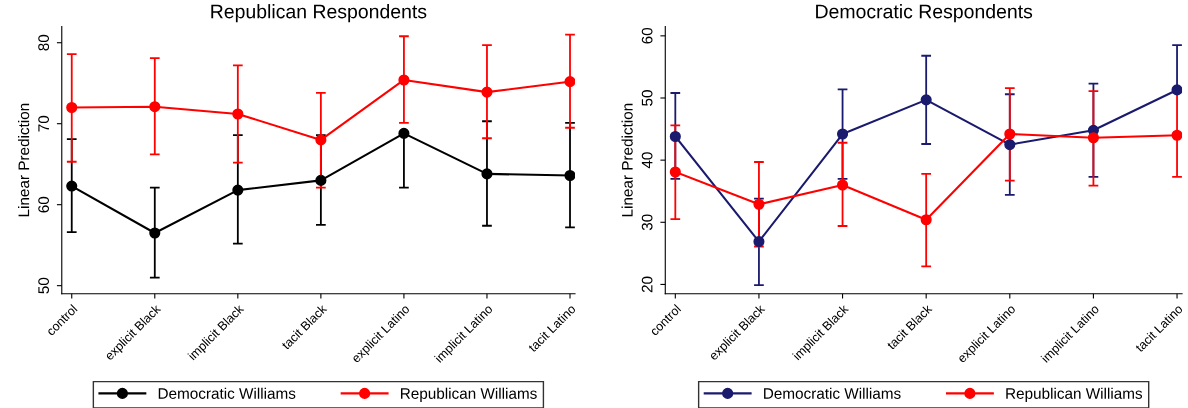  What do you see at coordinates (44, 123) in the screenshot?
I see `y-tick-label: 70` at bounding box center [44, 123].